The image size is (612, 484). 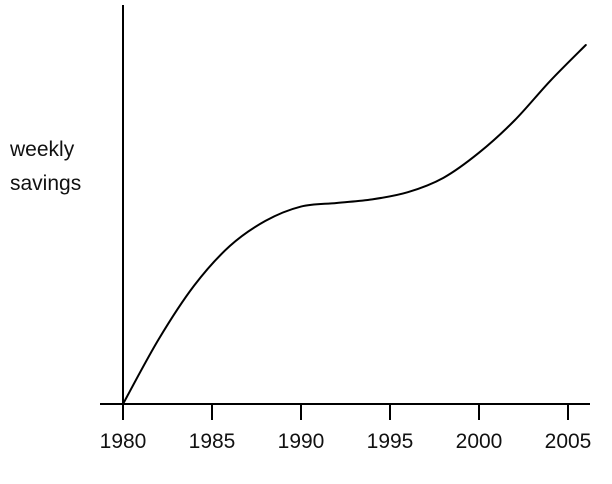 What do you see at coordinates (212, 441) in the screenshot?
I see `x-tick-label-1985: 1985` at bounding box center [212, 441].